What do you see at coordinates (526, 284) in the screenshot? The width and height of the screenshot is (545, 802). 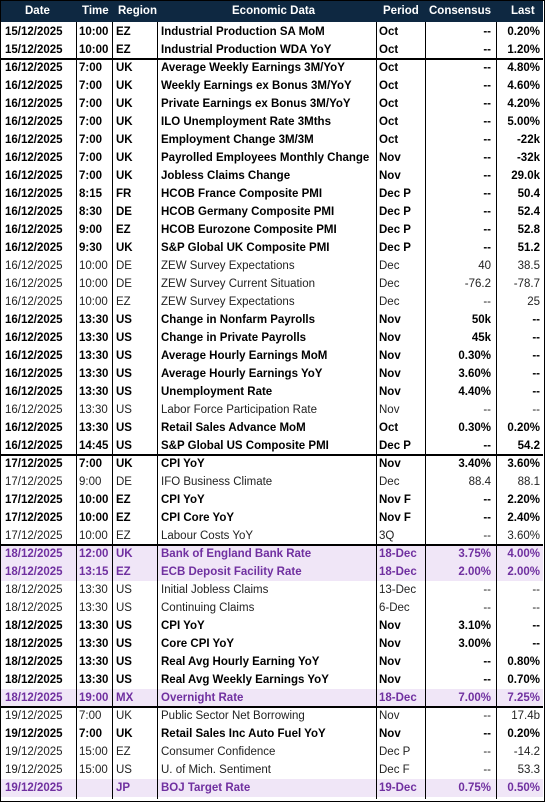 I see `cell-last: -78.7` at bounding box center [526, 284].